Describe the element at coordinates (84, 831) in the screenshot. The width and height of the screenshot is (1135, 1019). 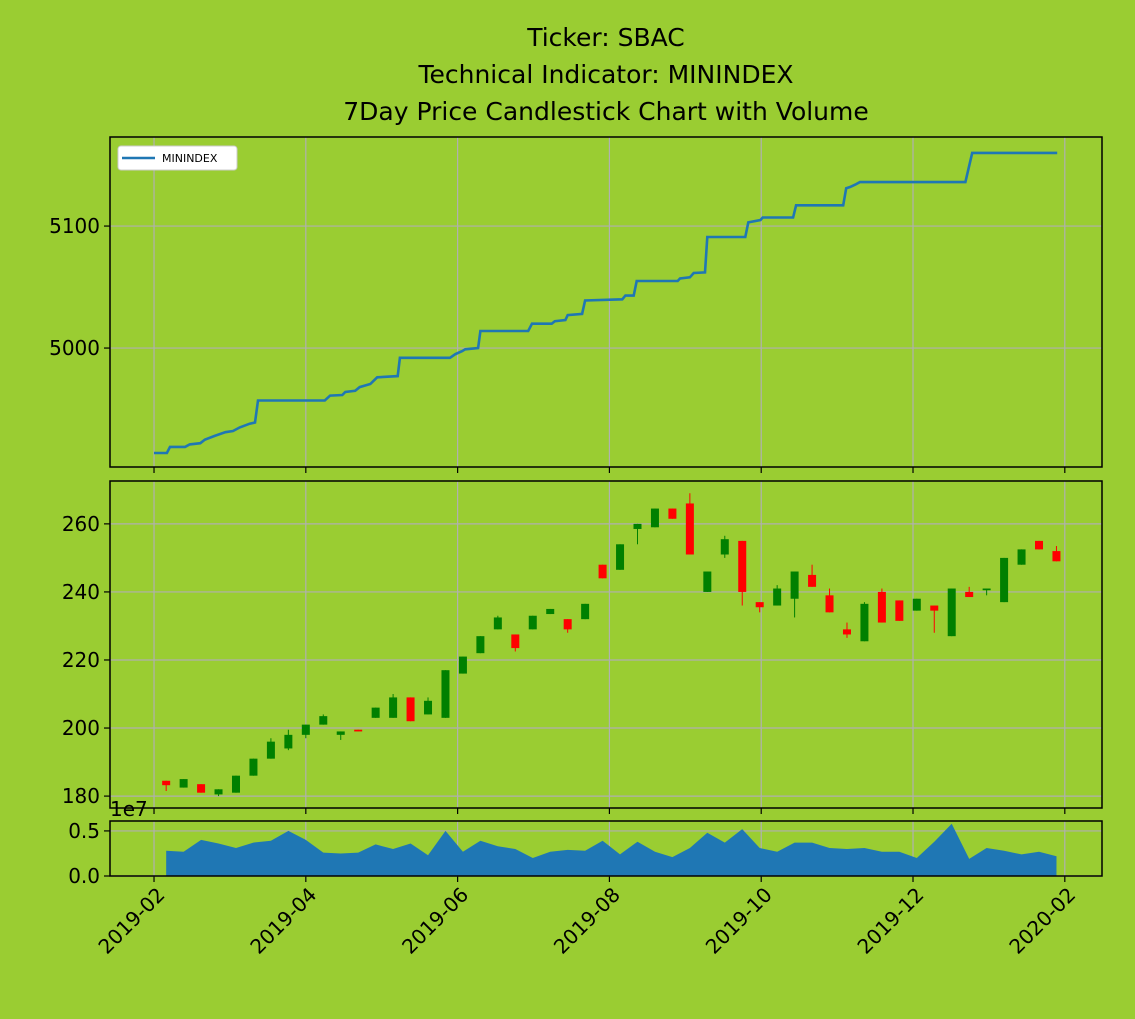
I see `y-tick-label: 0.5` at that location.